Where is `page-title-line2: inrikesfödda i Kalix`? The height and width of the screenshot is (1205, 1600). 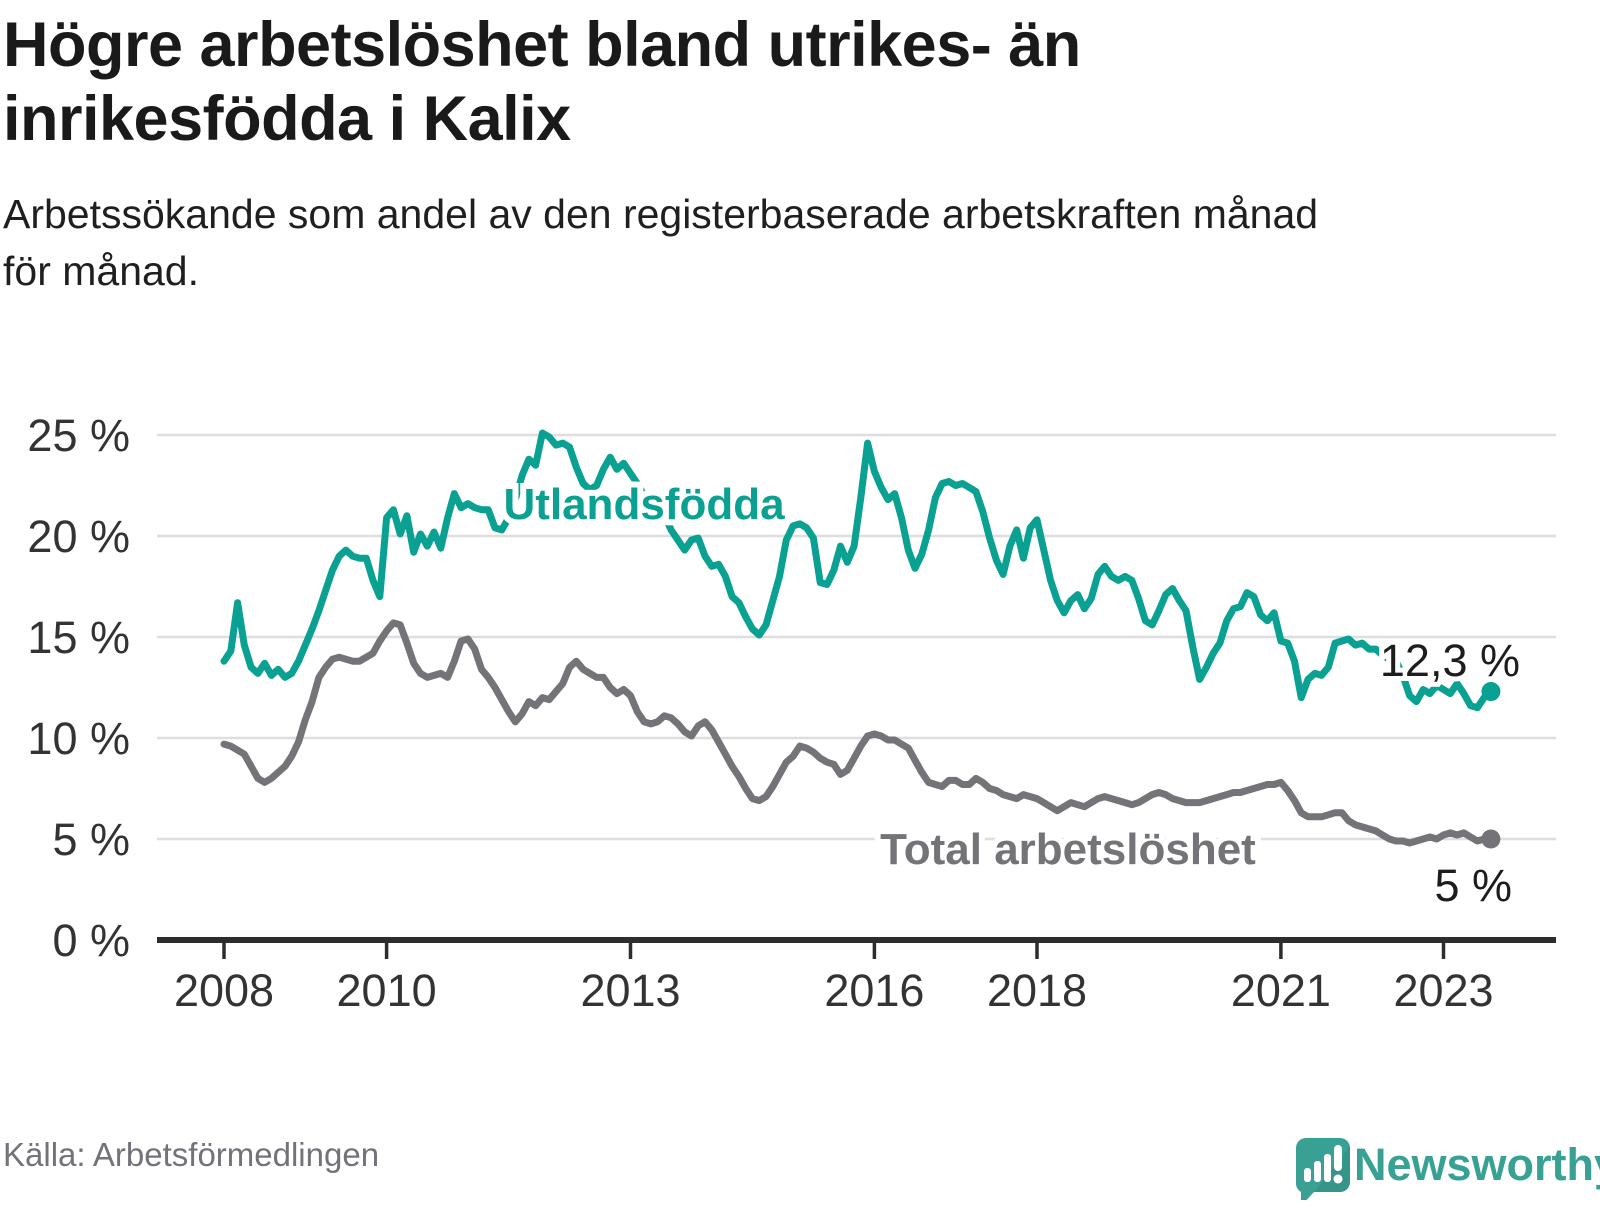
page-title-line2: inrikesfödda i Kalix is located at coordinates (287, 119).